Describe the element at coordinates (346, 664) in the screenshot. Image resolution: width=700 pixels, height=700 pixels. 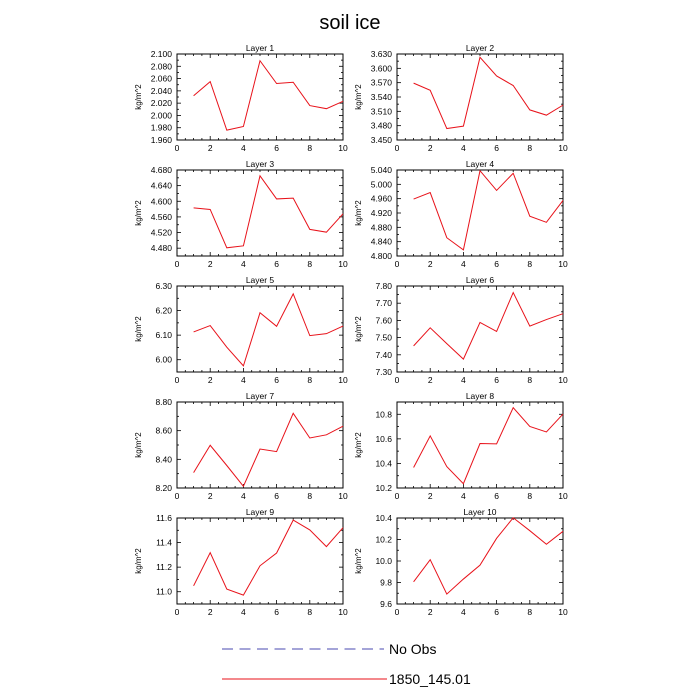
I see `legend: No Obs 1850_145.01` at that location.